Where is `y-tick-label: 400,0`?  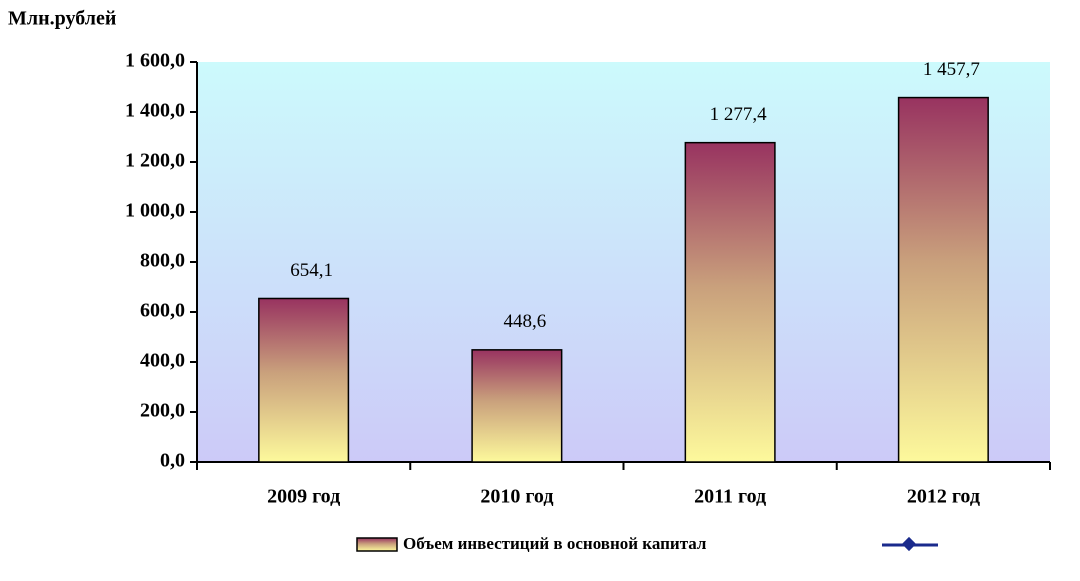
y-tick-label: 400,0 is located at coordinates (162, 361).